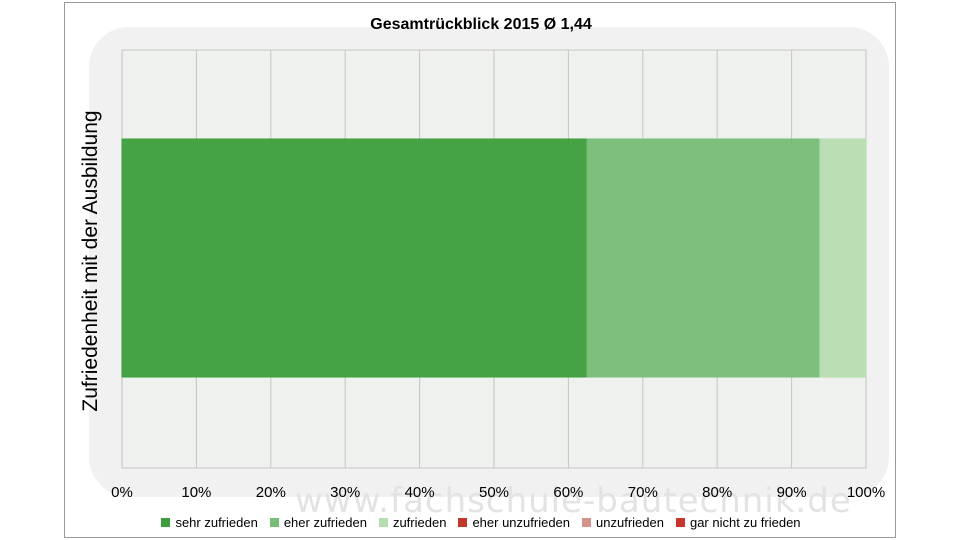  Describe the element at coordinates (90, 261) in the screenshot. I see `y-axis-label: Zufriedenheit mit der Ausbildung` at that location.